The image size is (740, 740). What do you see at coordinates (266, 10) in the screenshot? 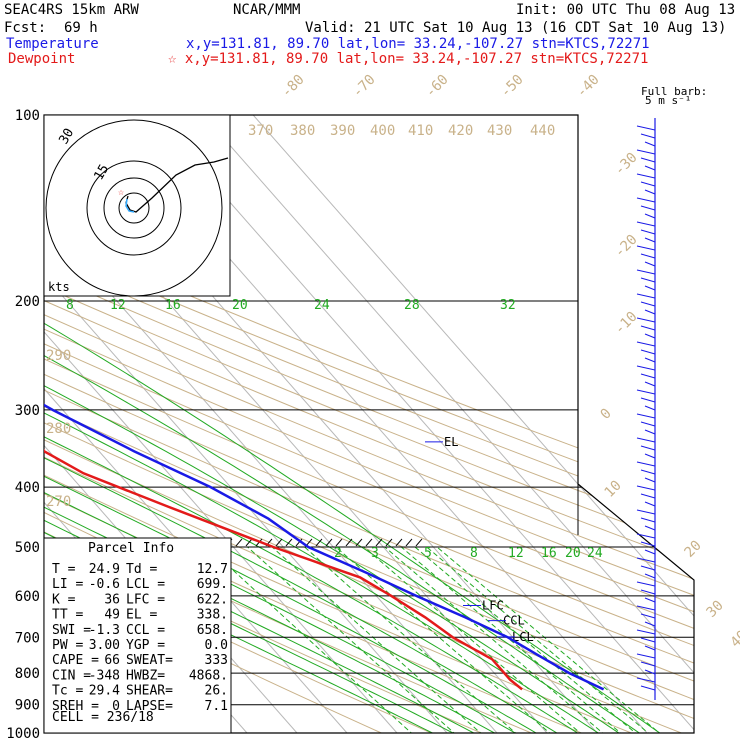
I see `center-label: NCAR/MMM` at bounding box center [266, 10].